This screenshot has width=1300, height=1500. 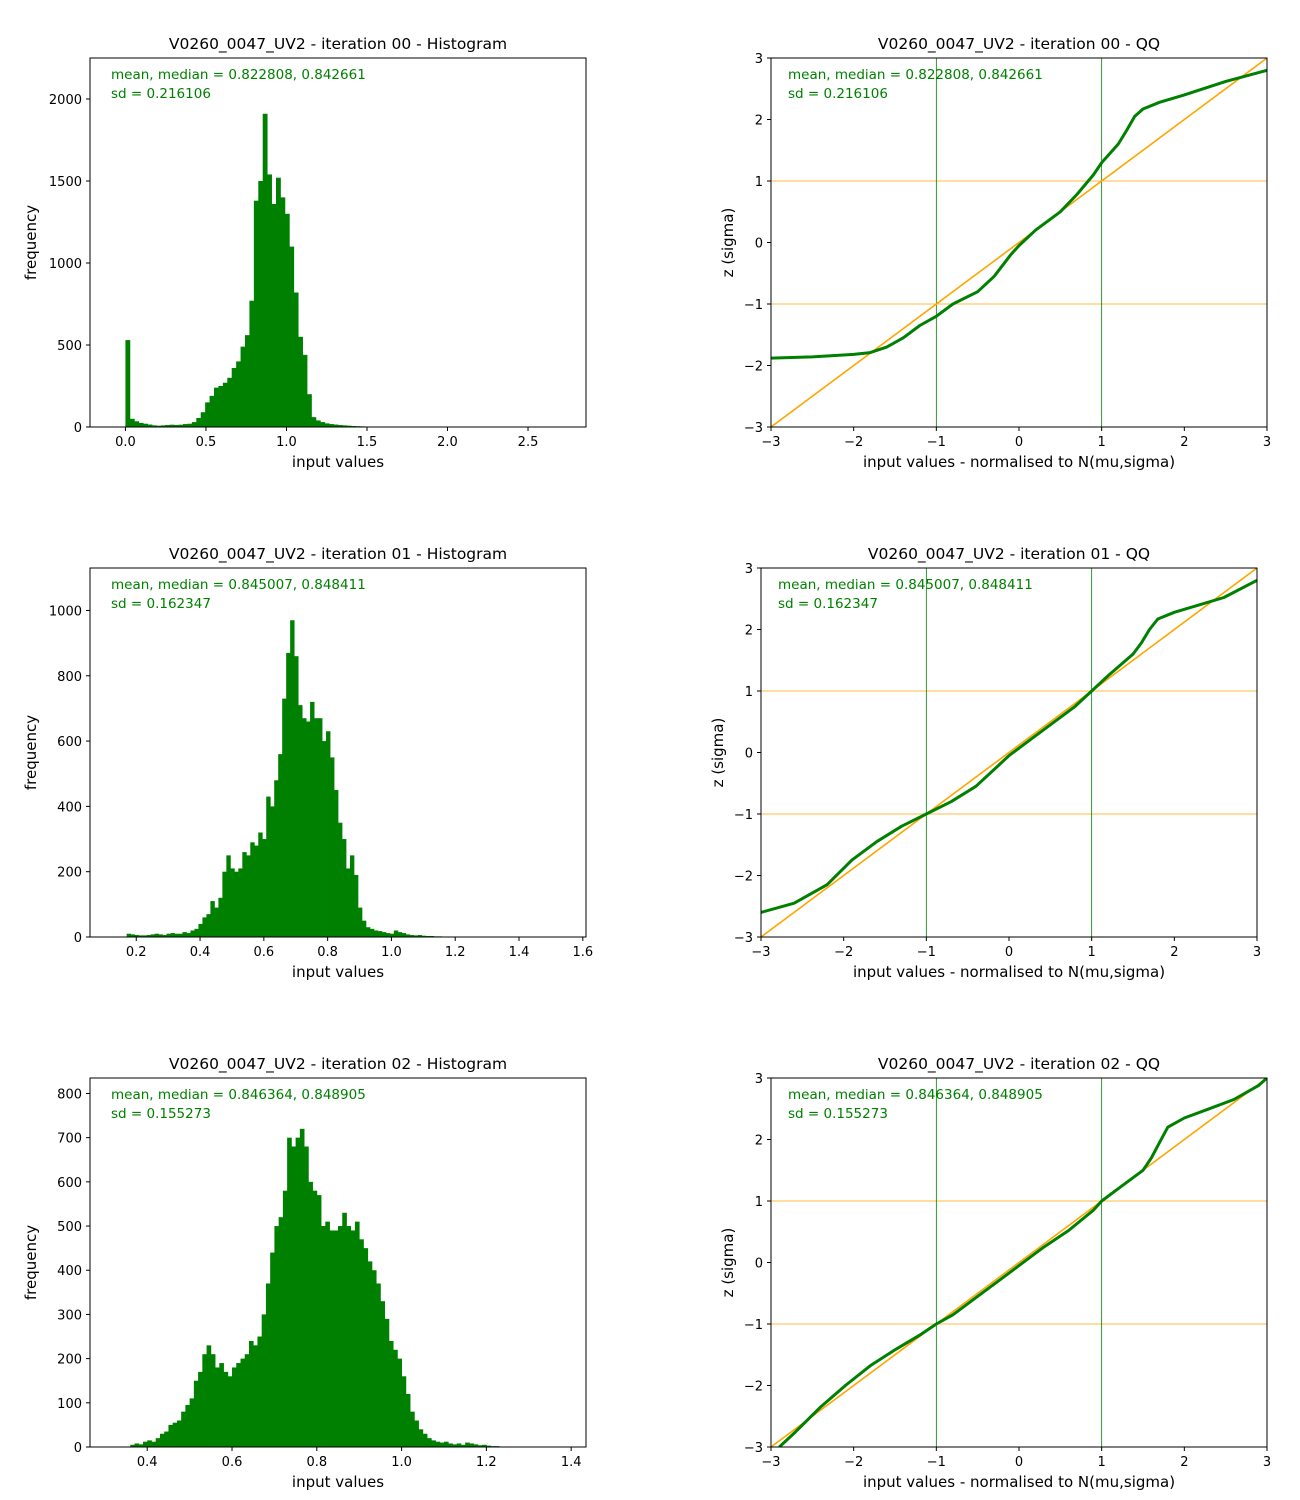 I want to click on x-tick-label: 0, so click(x=1019, y=442).